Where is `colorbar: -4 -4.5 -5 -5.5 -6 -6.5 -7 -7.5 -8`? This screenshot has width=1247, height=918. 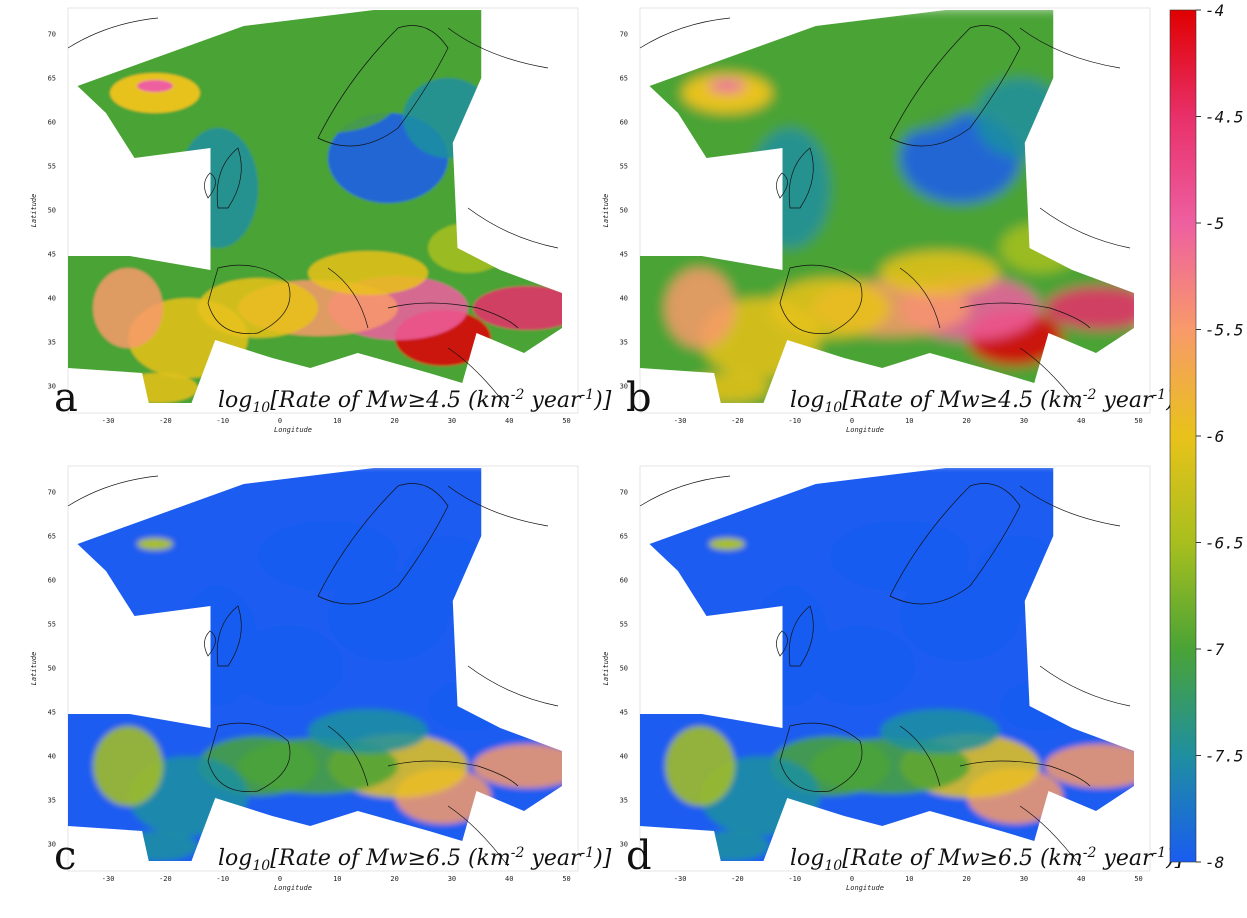 colorbar: -4 -4.5 -5 -5.5 -6 -6.5 -7 -7.5 -8 is located at coordinates (1206, 436).